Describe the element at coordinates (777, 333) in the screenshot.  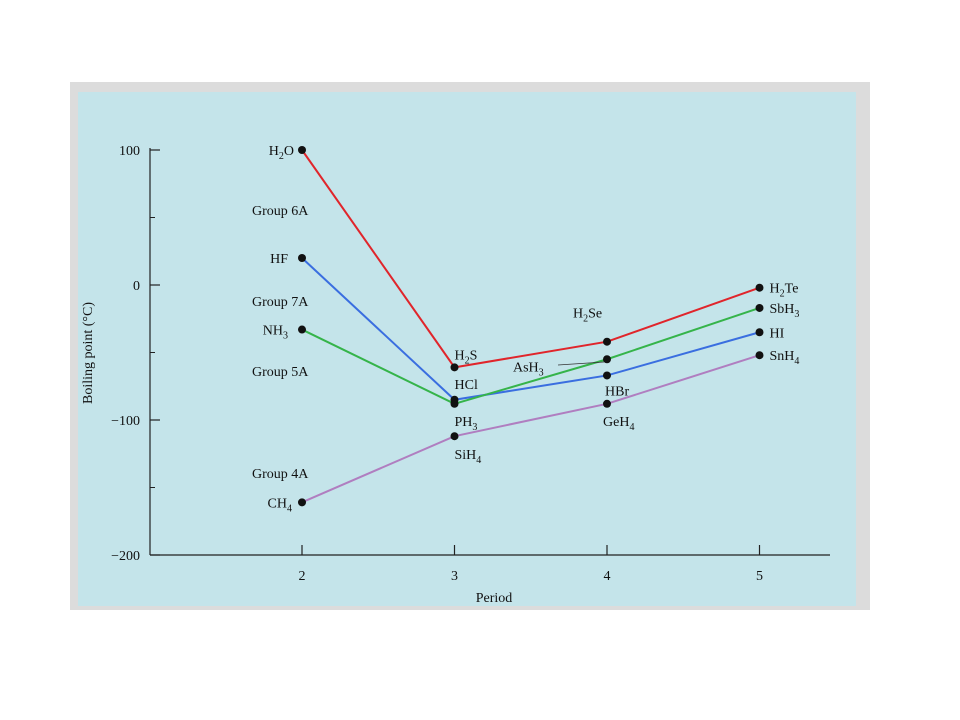
I see `point-label: HI` at that location.